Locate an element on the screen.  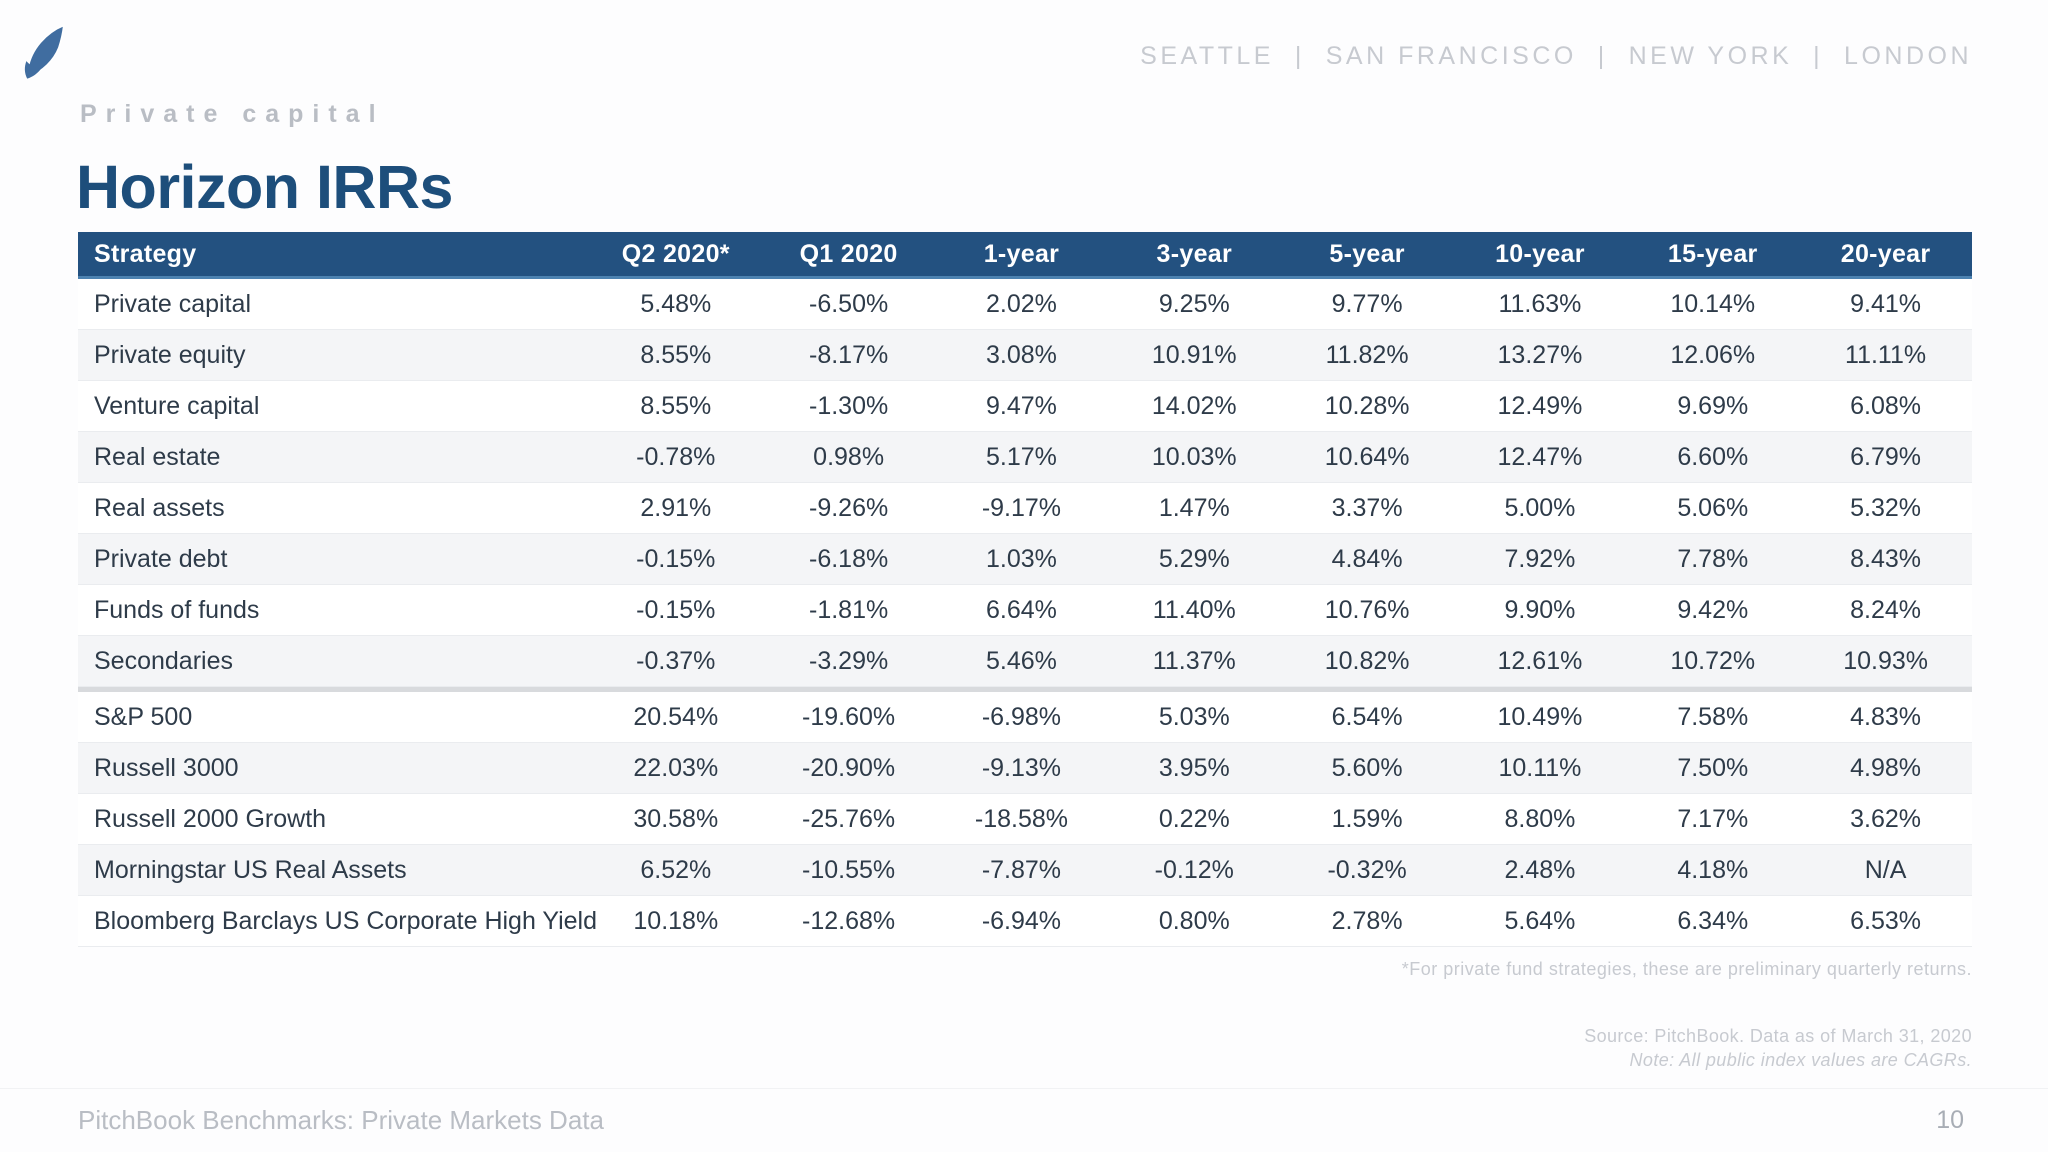
value-cell: -7.87% is located at coordinates (1021, 869).